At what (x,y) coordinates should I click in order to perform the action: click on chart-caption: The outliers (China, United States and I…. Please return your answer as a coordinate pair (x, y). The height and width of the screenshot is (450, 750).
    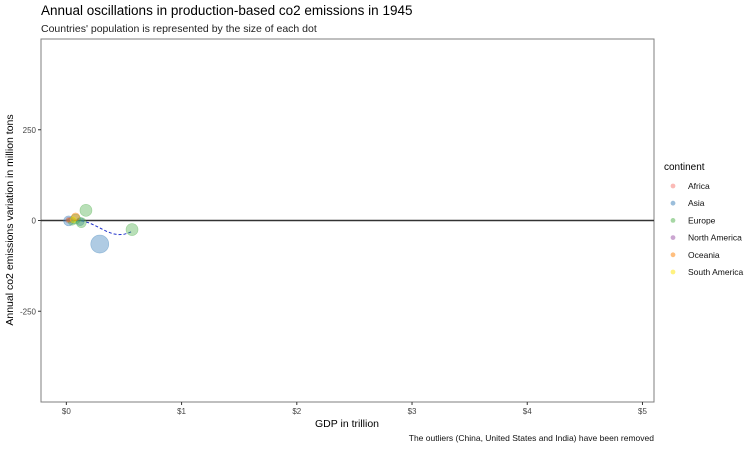
    Looking at the image, I should click on (531, 438).